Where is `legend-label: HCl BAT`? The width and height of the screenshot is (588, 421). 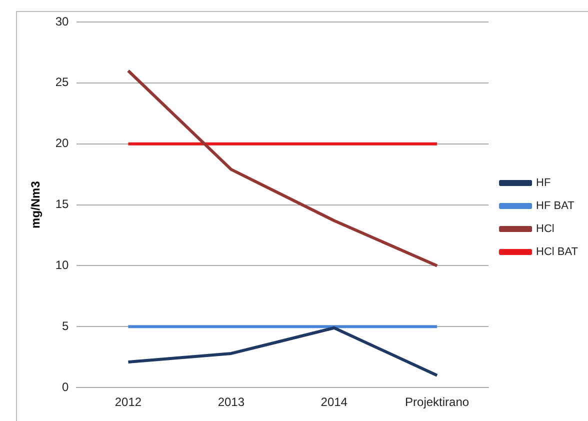 legend-label: HCl BAT is located at coordinates (557, 252).